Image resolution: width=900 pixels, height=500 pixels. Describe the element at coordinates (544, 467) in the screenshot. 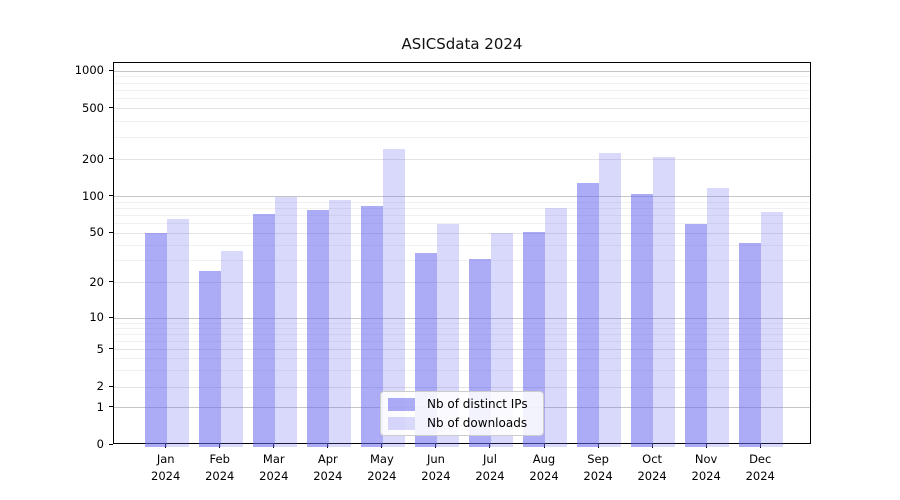

I see `x-tick-label: Aug 2024` at that location.